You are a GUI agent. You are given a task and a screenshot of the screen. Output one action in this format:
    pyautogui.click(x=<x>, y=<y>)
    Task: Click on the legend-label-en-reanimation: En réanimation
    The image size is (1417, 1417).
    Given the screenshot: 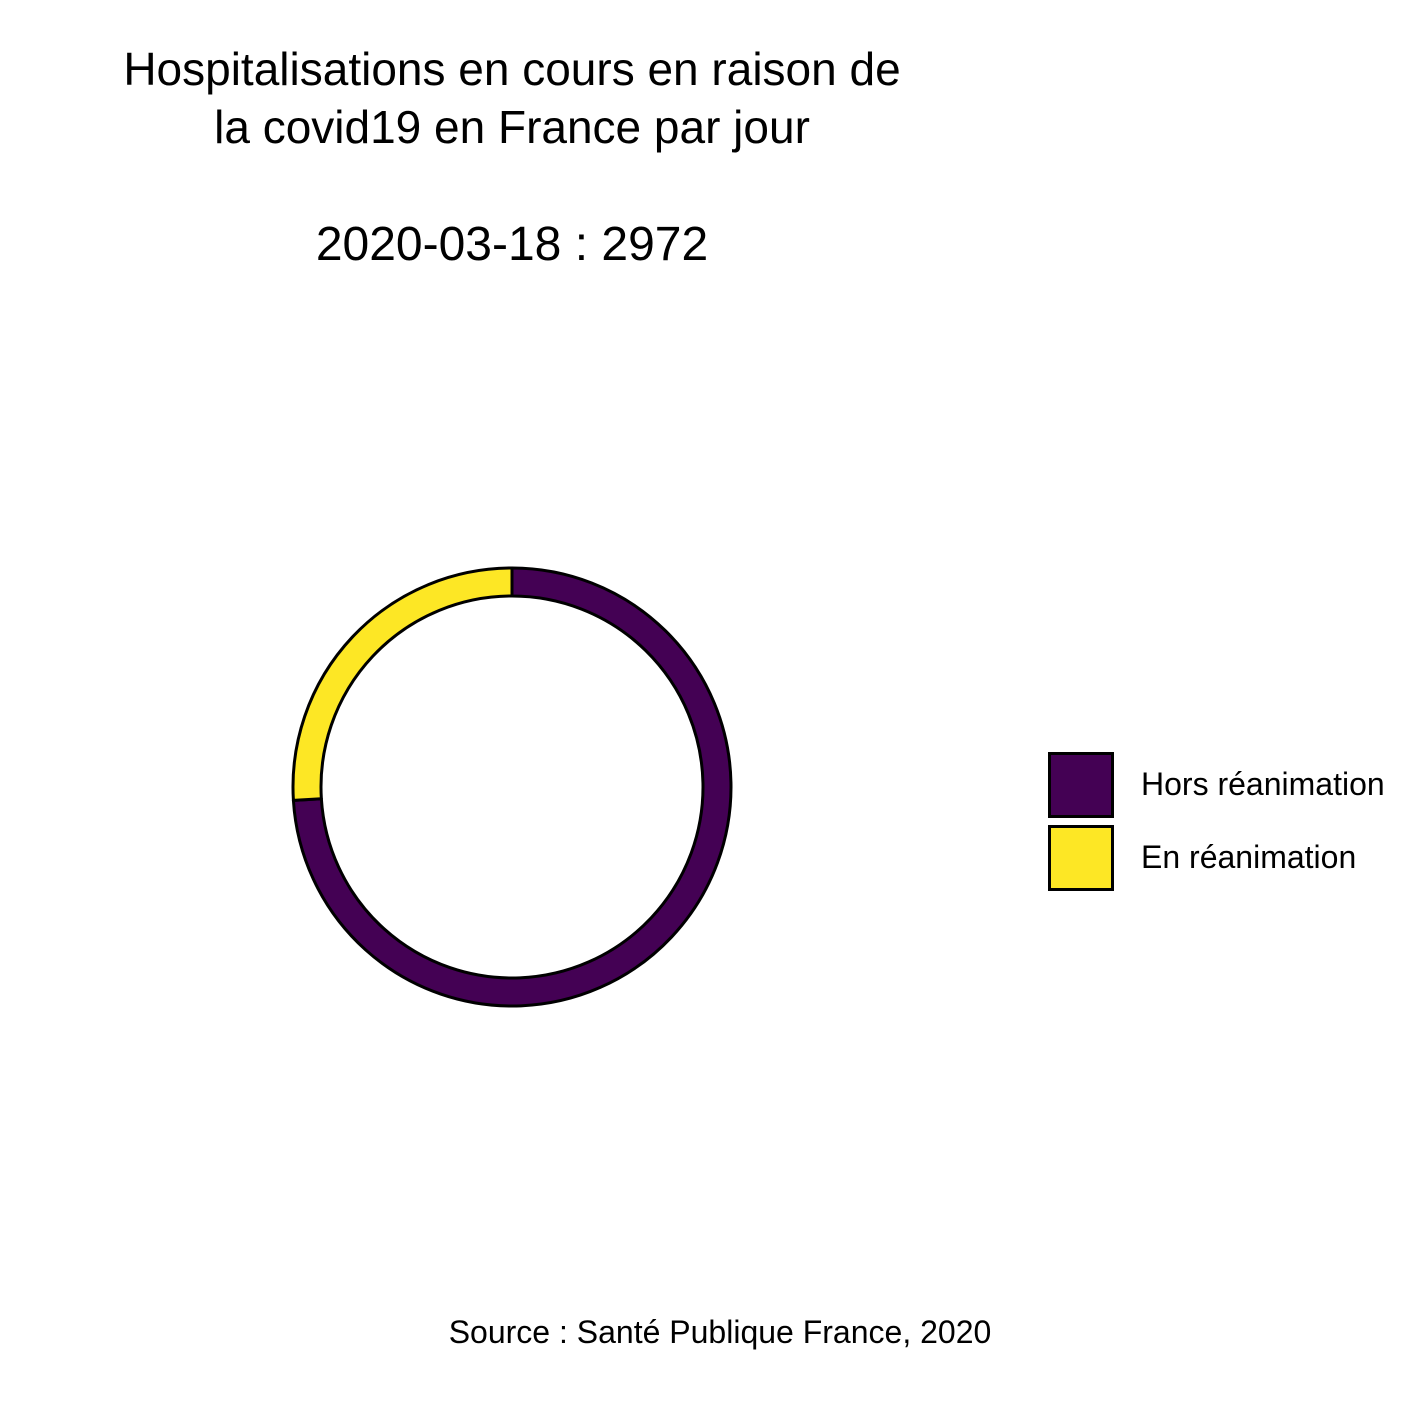 What is the action you would take?
    pyautogui.click(x=1249, y=857)
    